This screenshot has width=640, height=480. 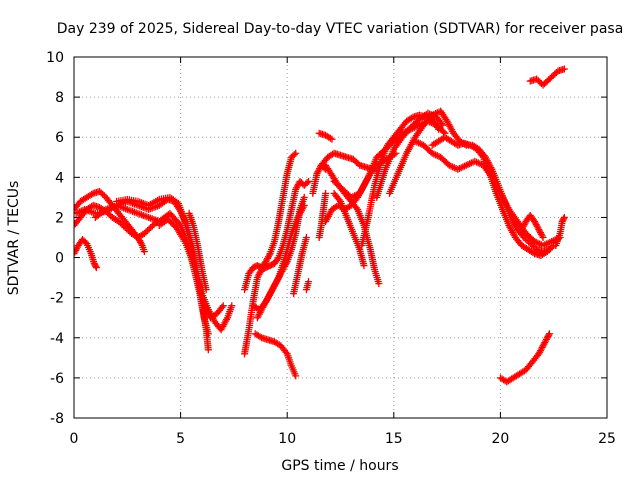 I want to click on x-tick-label: 20, so click(x=500, y=439).